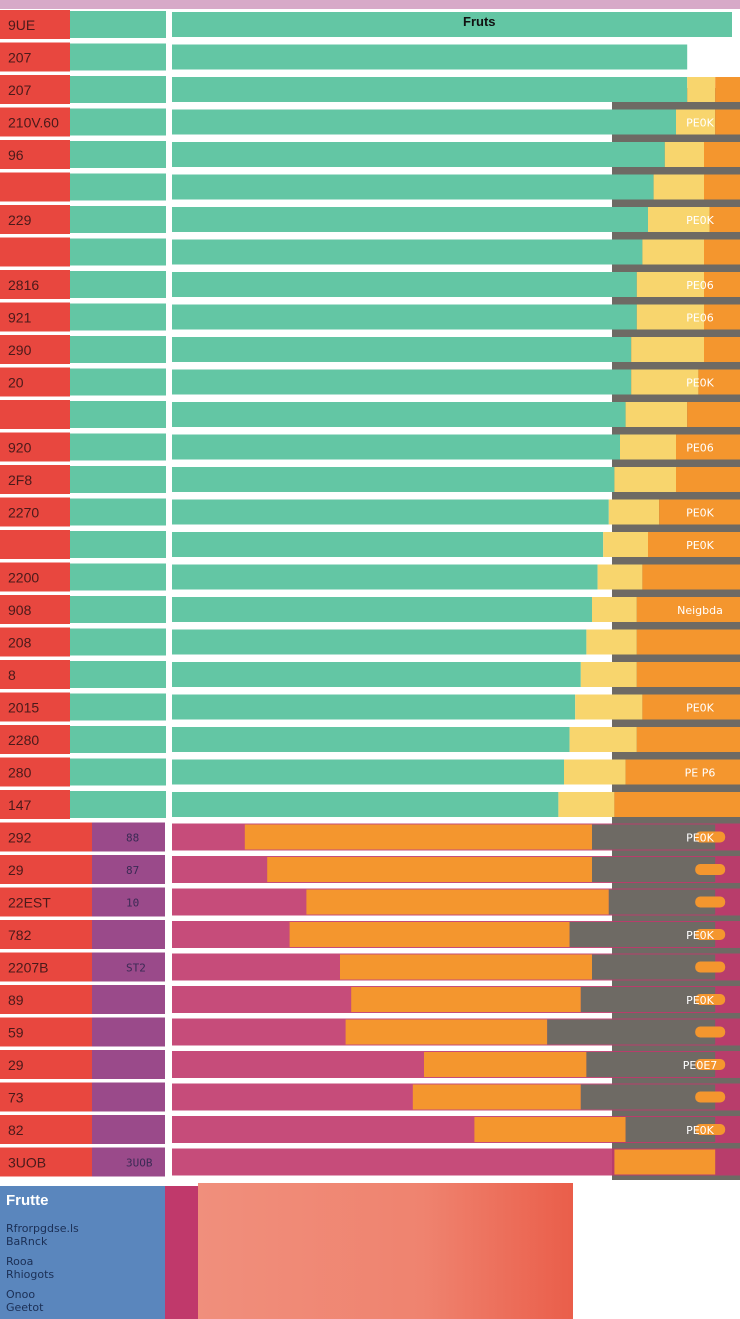 Image resolution: width=740 pixels, height=1319 pixels. What do you see at coordinates (21, 25) in the screenshot?
I see `row-label: 9UE` at bounding box center [21, 25].